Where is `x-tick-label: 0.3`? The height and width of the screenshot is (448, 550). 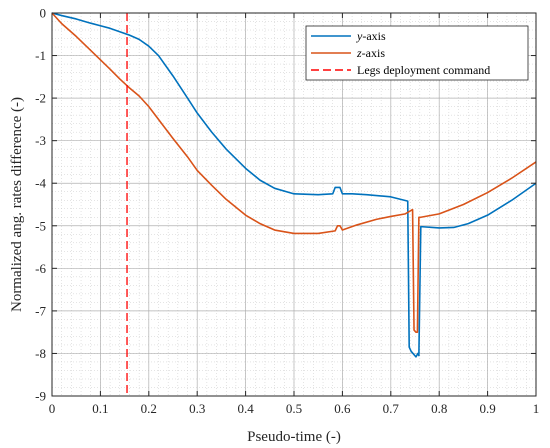
x-tick-label: 0.3 is located at coordinates (197, 408).